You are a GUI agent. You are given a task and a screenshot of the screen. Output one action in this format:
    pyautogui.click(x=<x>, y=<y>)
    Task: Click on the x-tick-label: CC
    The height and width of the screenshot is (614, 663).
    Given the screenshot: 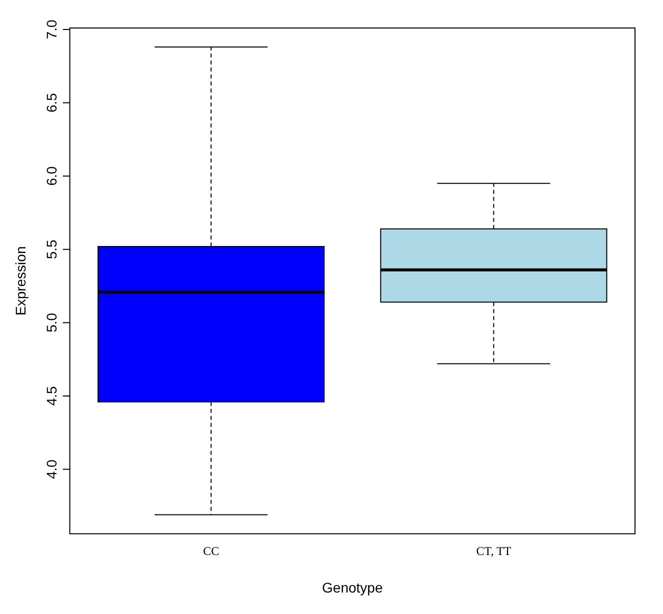 What is the action you would take?
    pyautogui.click(x=211, y=551)
    